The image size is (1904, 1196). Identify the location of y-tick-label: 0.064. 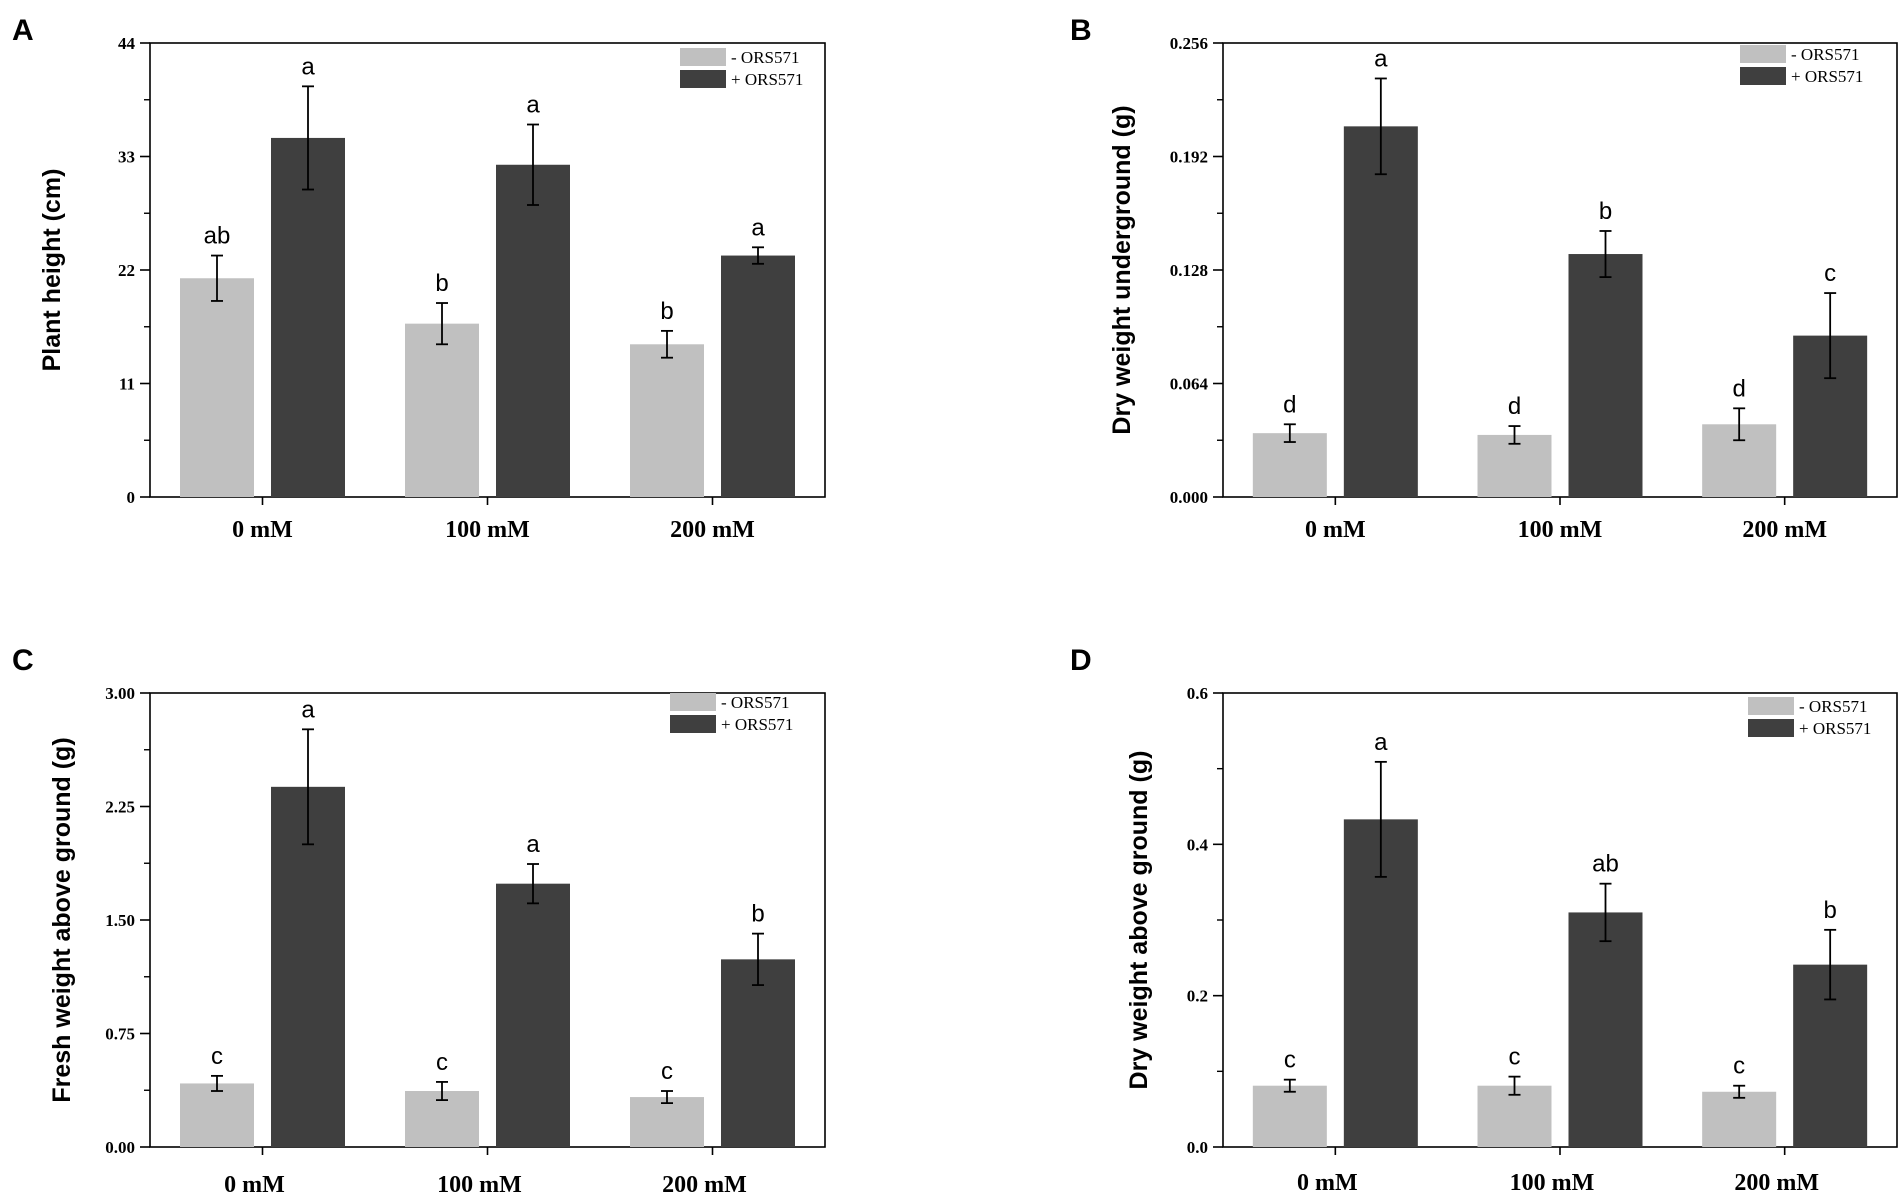
(1189, 384).